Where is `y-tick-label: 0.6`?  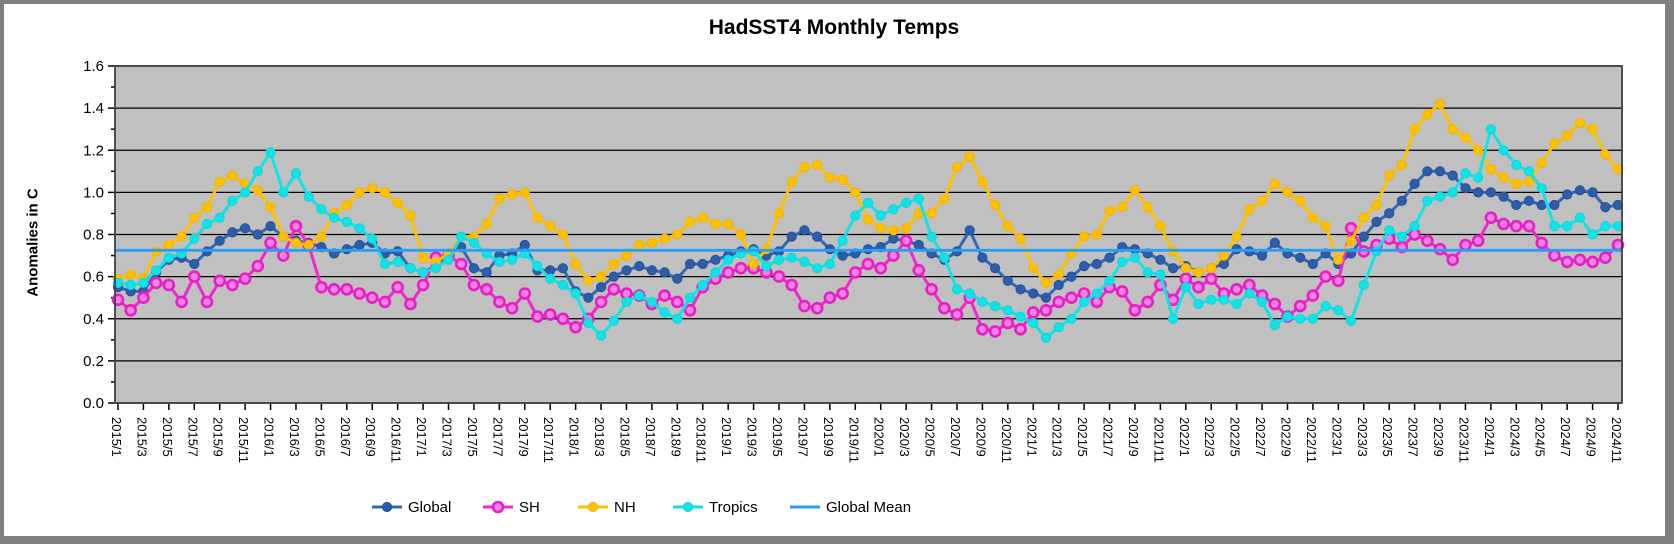 y-tick-label: 0.6 is located at coordinates (93, 277).